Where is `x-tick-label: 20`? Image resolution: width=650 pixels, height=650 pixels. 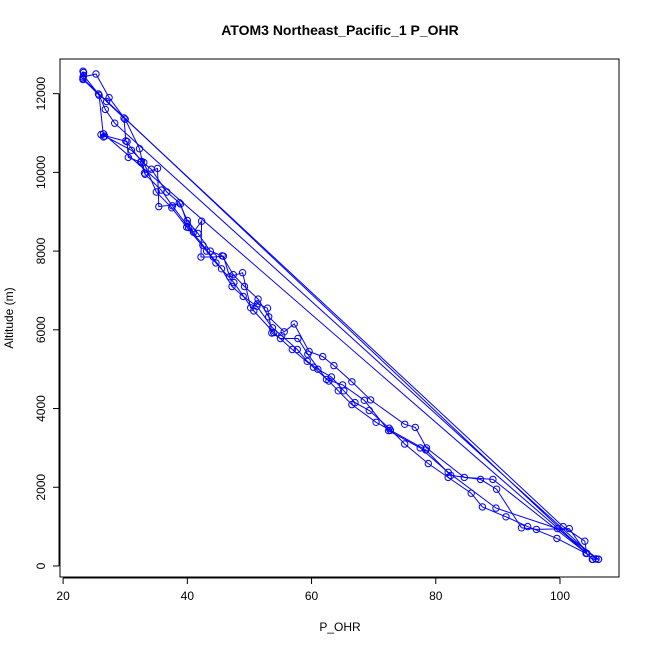
x-tick-label: 20 is located at coordinates (63, 596).